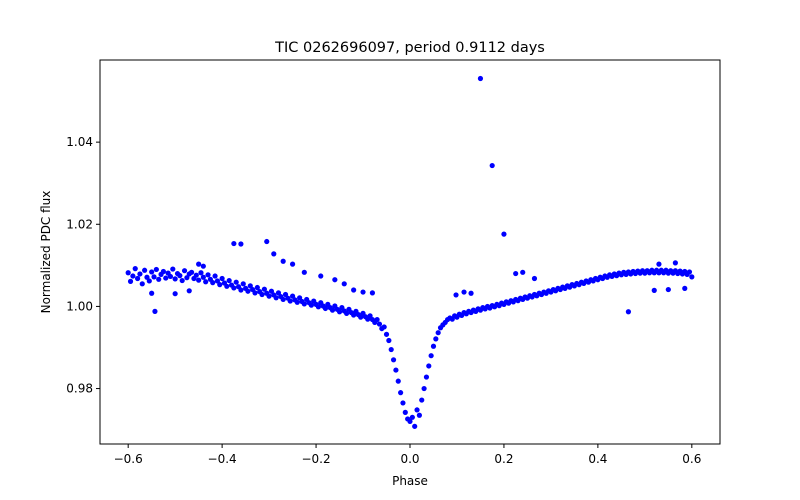 The width and height of the screenshot is (800, 500). What do you see at coordinates (83, 265) in the screenshot?
I see `y-axis-ticks: 0.98 1.00 1.02 1.04` at bounding box center [83, 265].